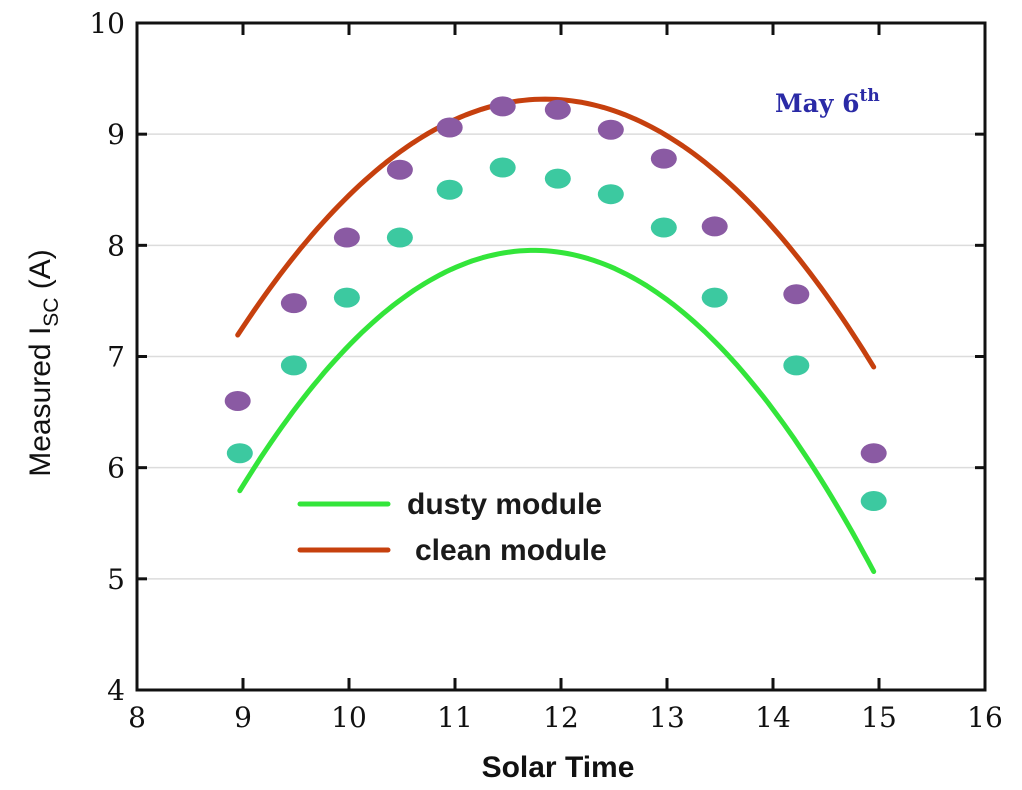 This screenshot has height=790, width=1022. What do you see at coordinates (817, 103) in the screenshot?
I see `date-annotation-main: May 6` at bounding box center [817, 103].